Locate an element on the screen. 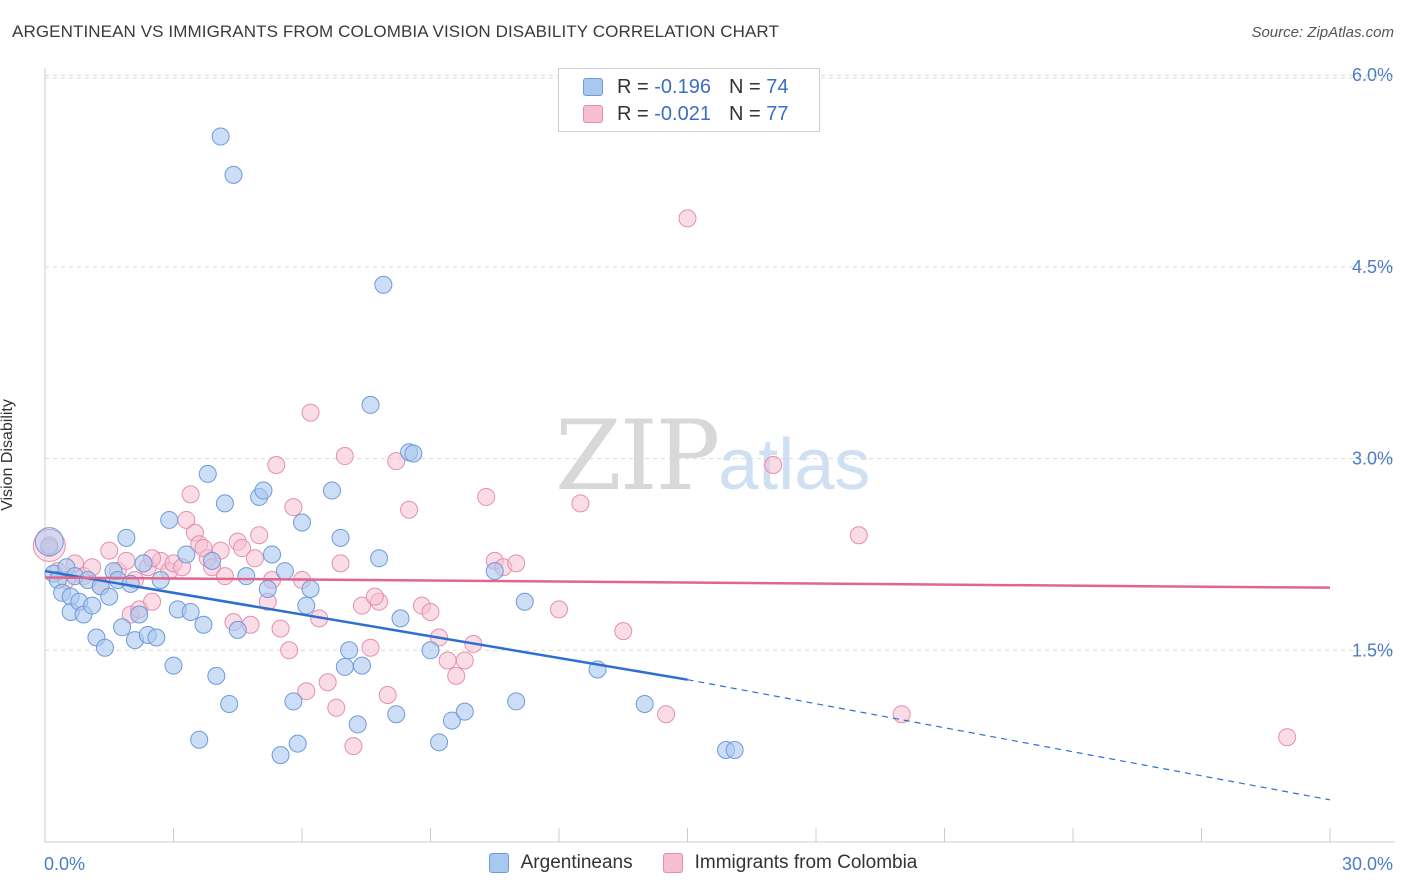  series-legend-colombia: Immigrants from Colombia is located at coordinates (790, 863).